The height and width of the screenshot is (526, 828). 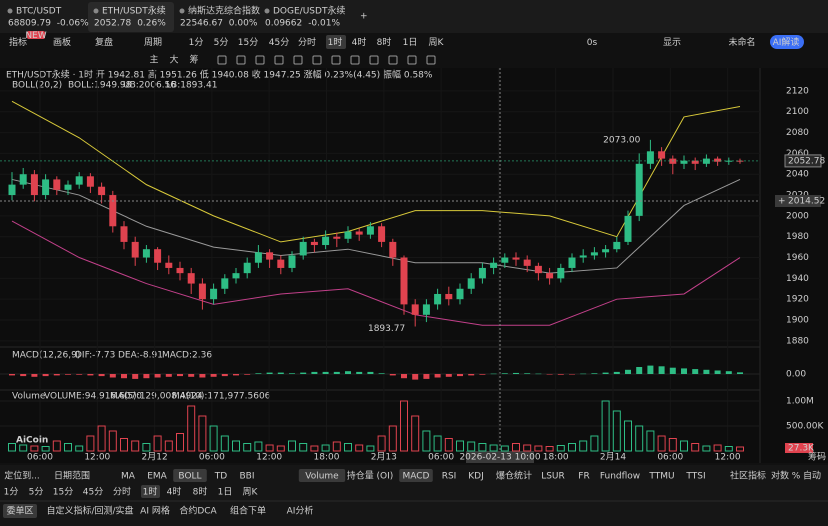 What do you see at coordinates (150, 492) in the screenshot?
I see `period-item: 1时` at bounding box center [150, 492].